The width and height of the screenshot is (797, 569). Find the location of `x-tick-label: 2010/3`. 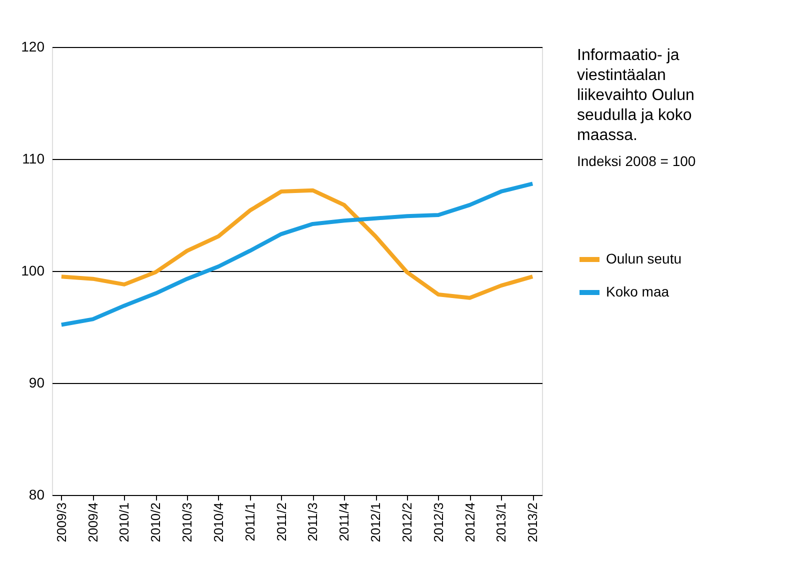

x-tick-label: 2010/3 is located at coordinates (187, 522).